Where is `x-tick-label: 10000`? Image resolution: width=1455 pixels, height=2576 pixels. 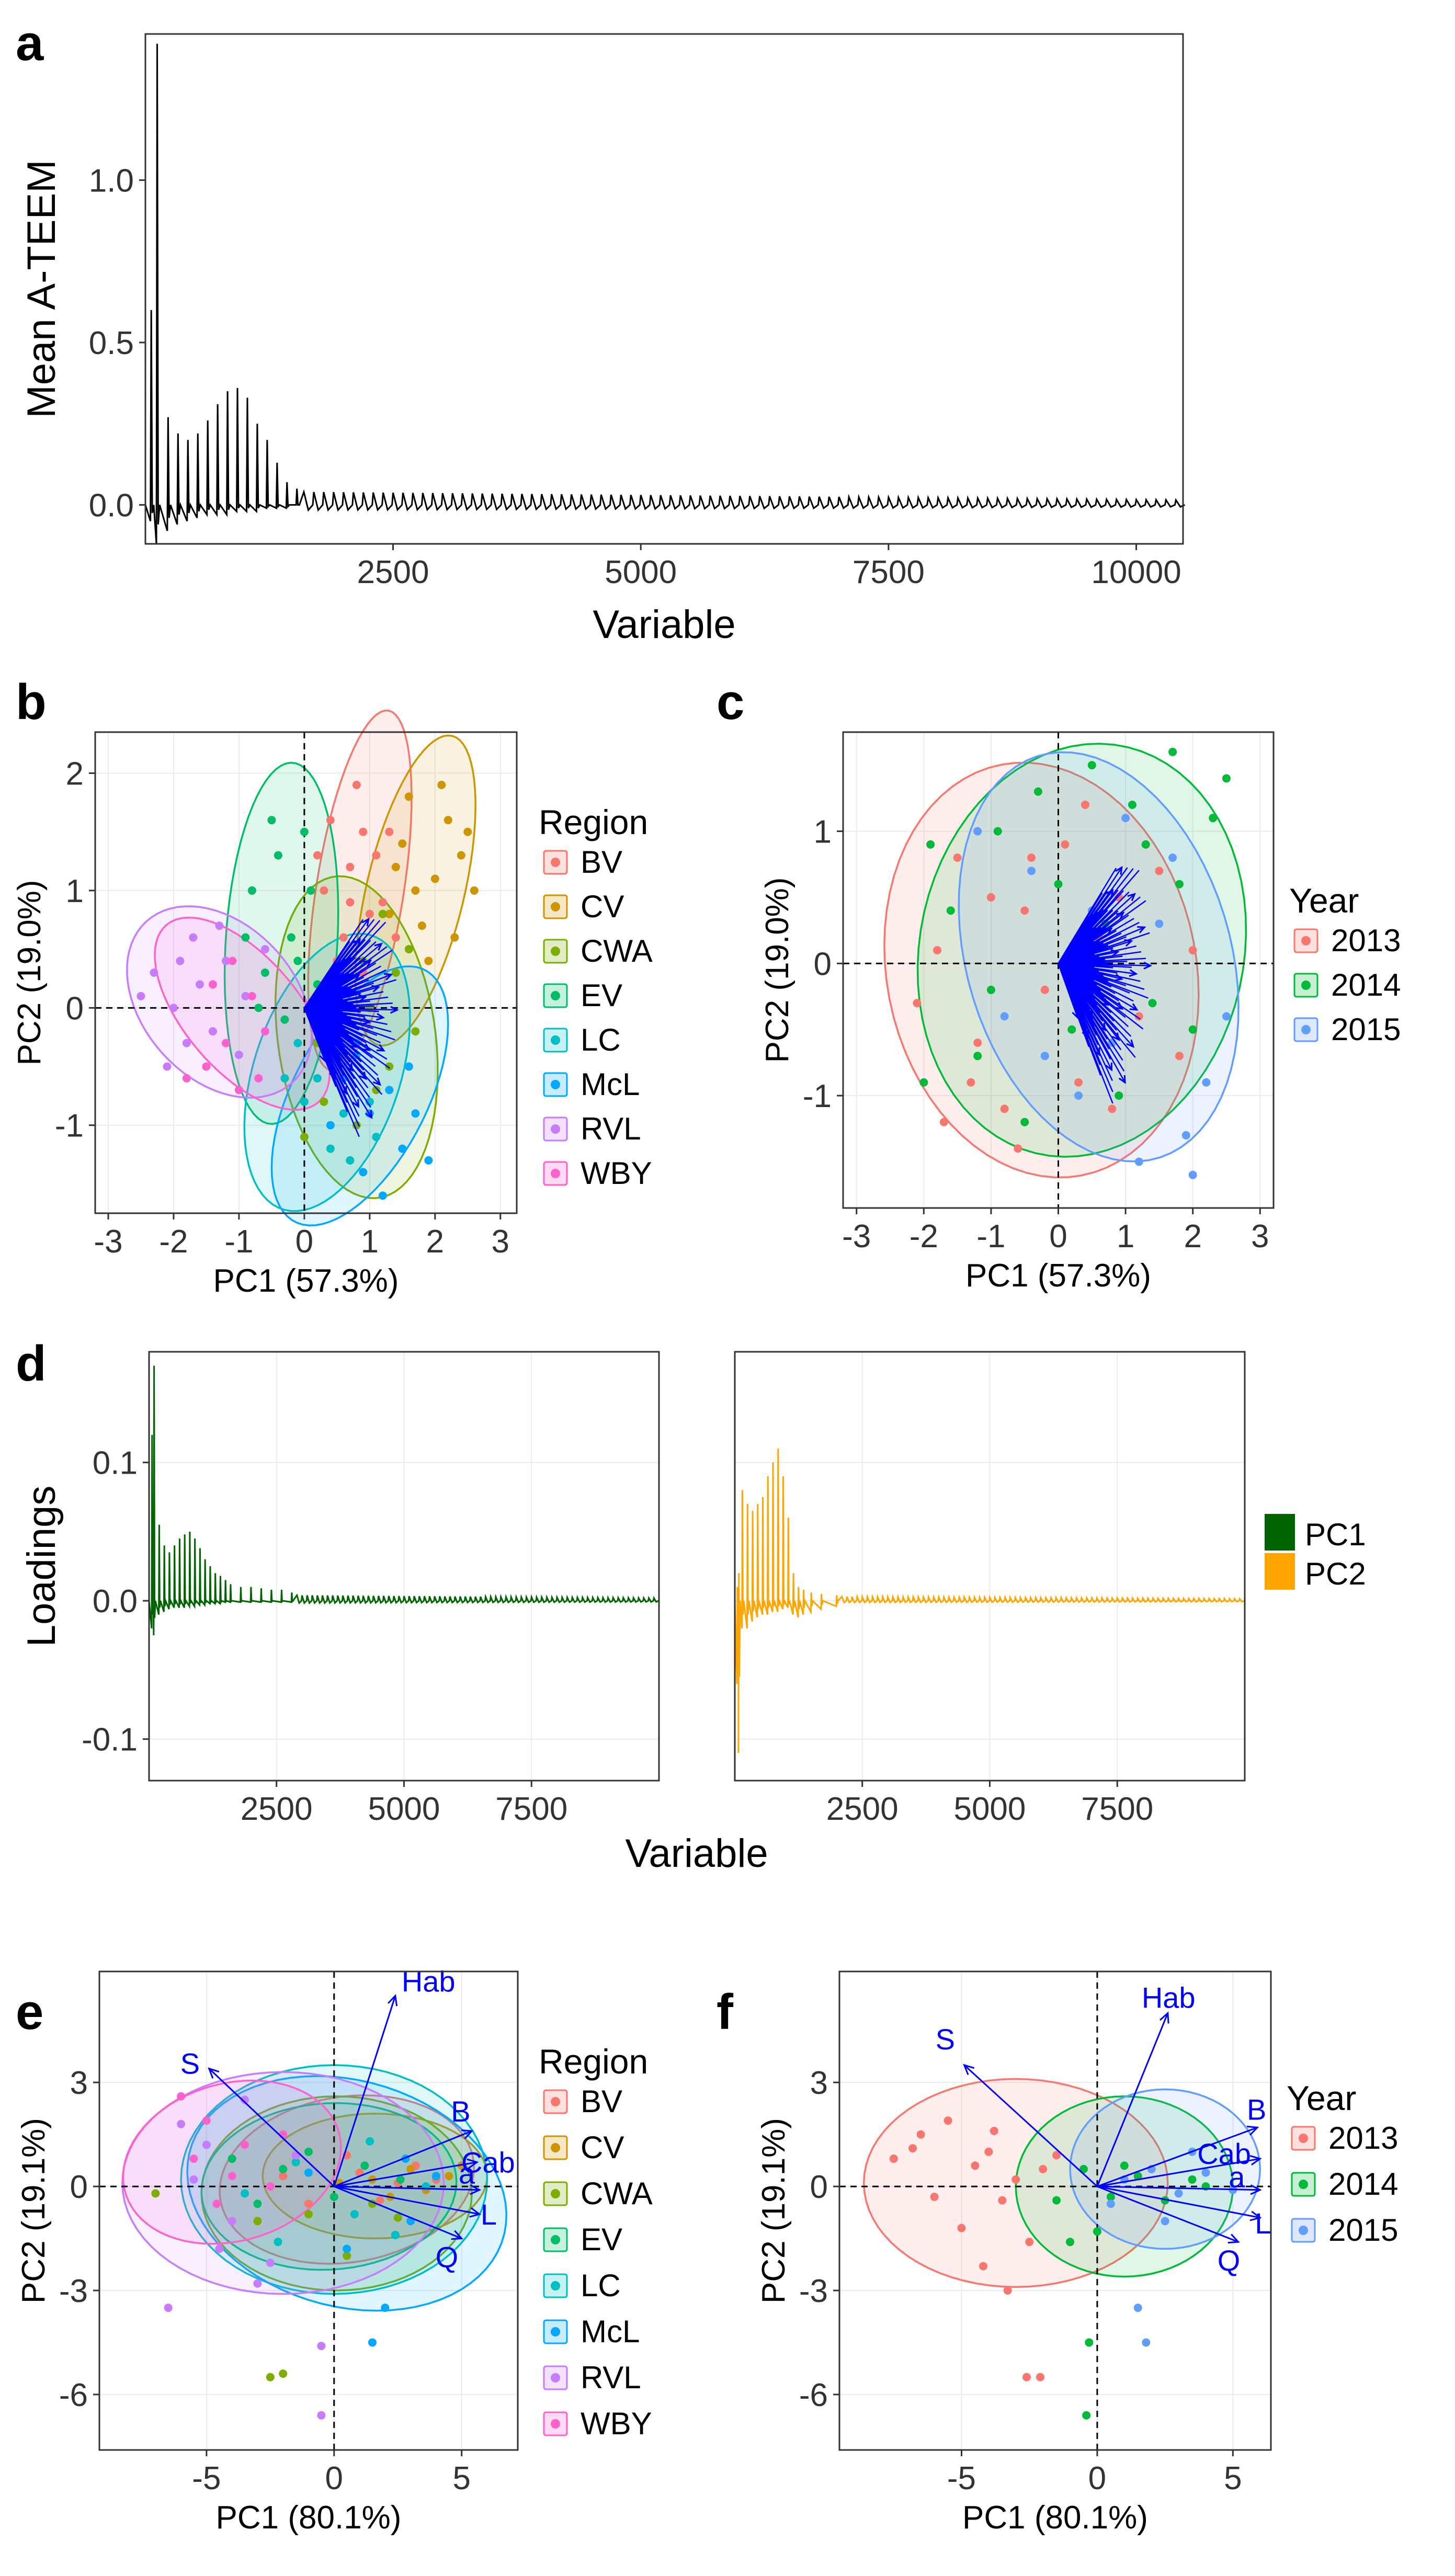
x-tick-label: 10000 is located at coordinates (1136, 572).